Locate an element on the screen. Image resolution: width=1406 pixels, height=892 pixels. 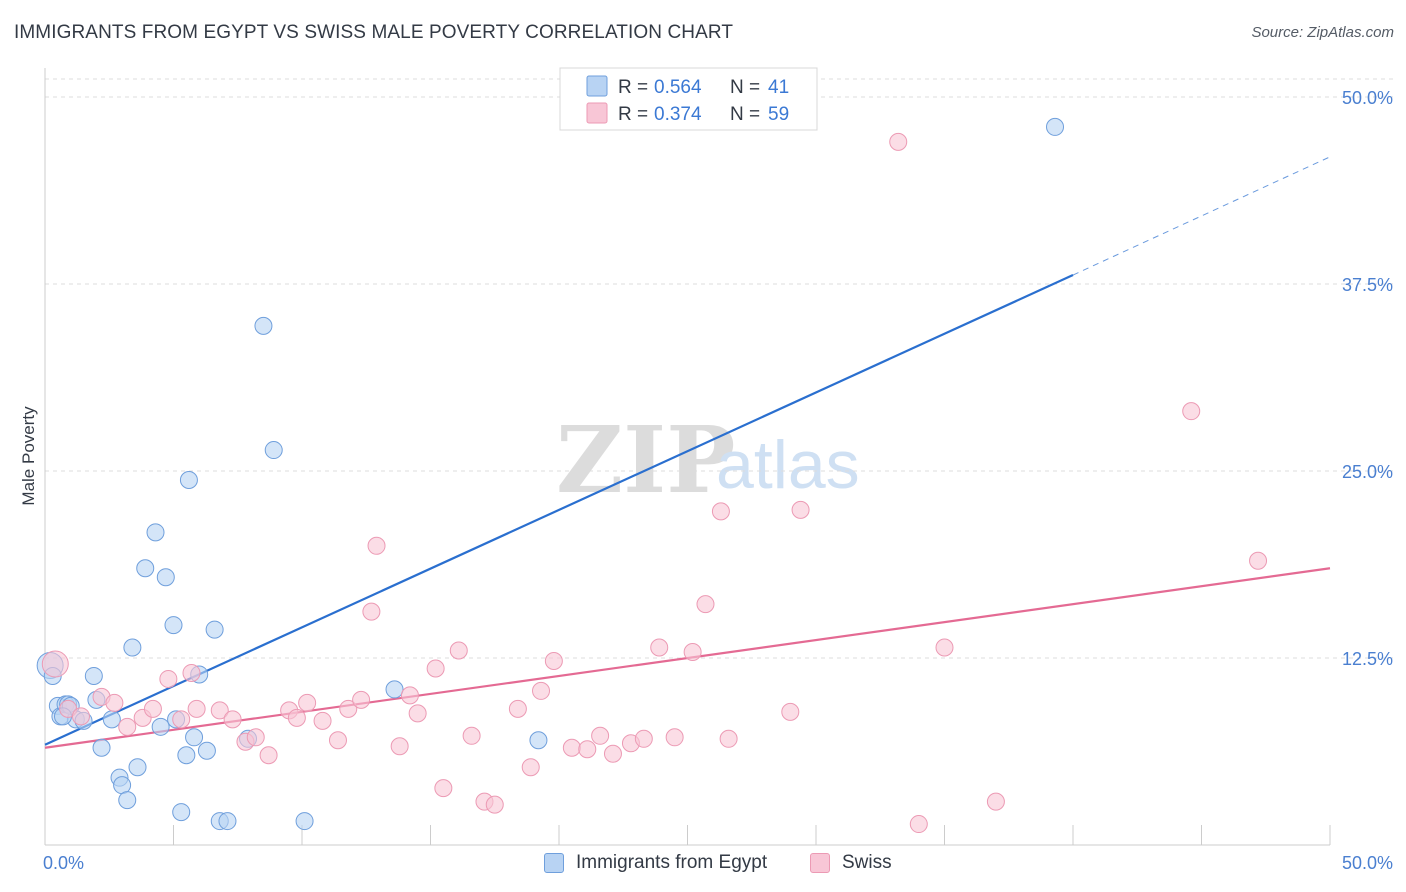
chart-source: Source: ZipAtlas.com is located at coordinates (1322, 32).